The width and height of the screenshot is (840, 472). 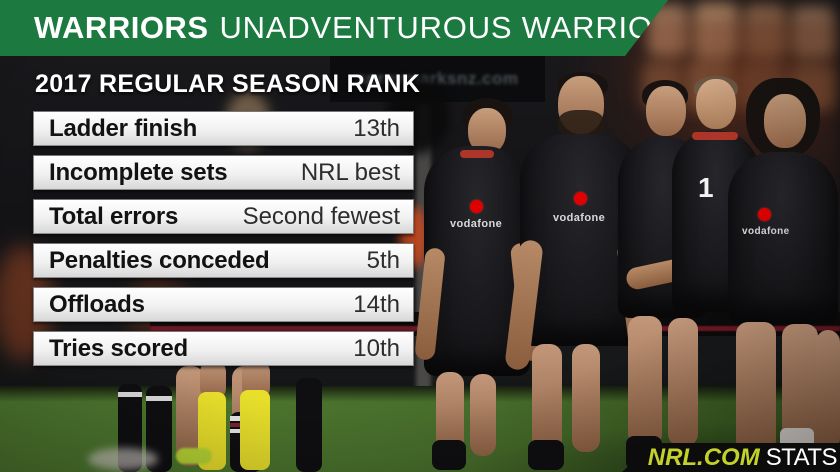 I want to click on player-beard, so click(x=581, y=124).